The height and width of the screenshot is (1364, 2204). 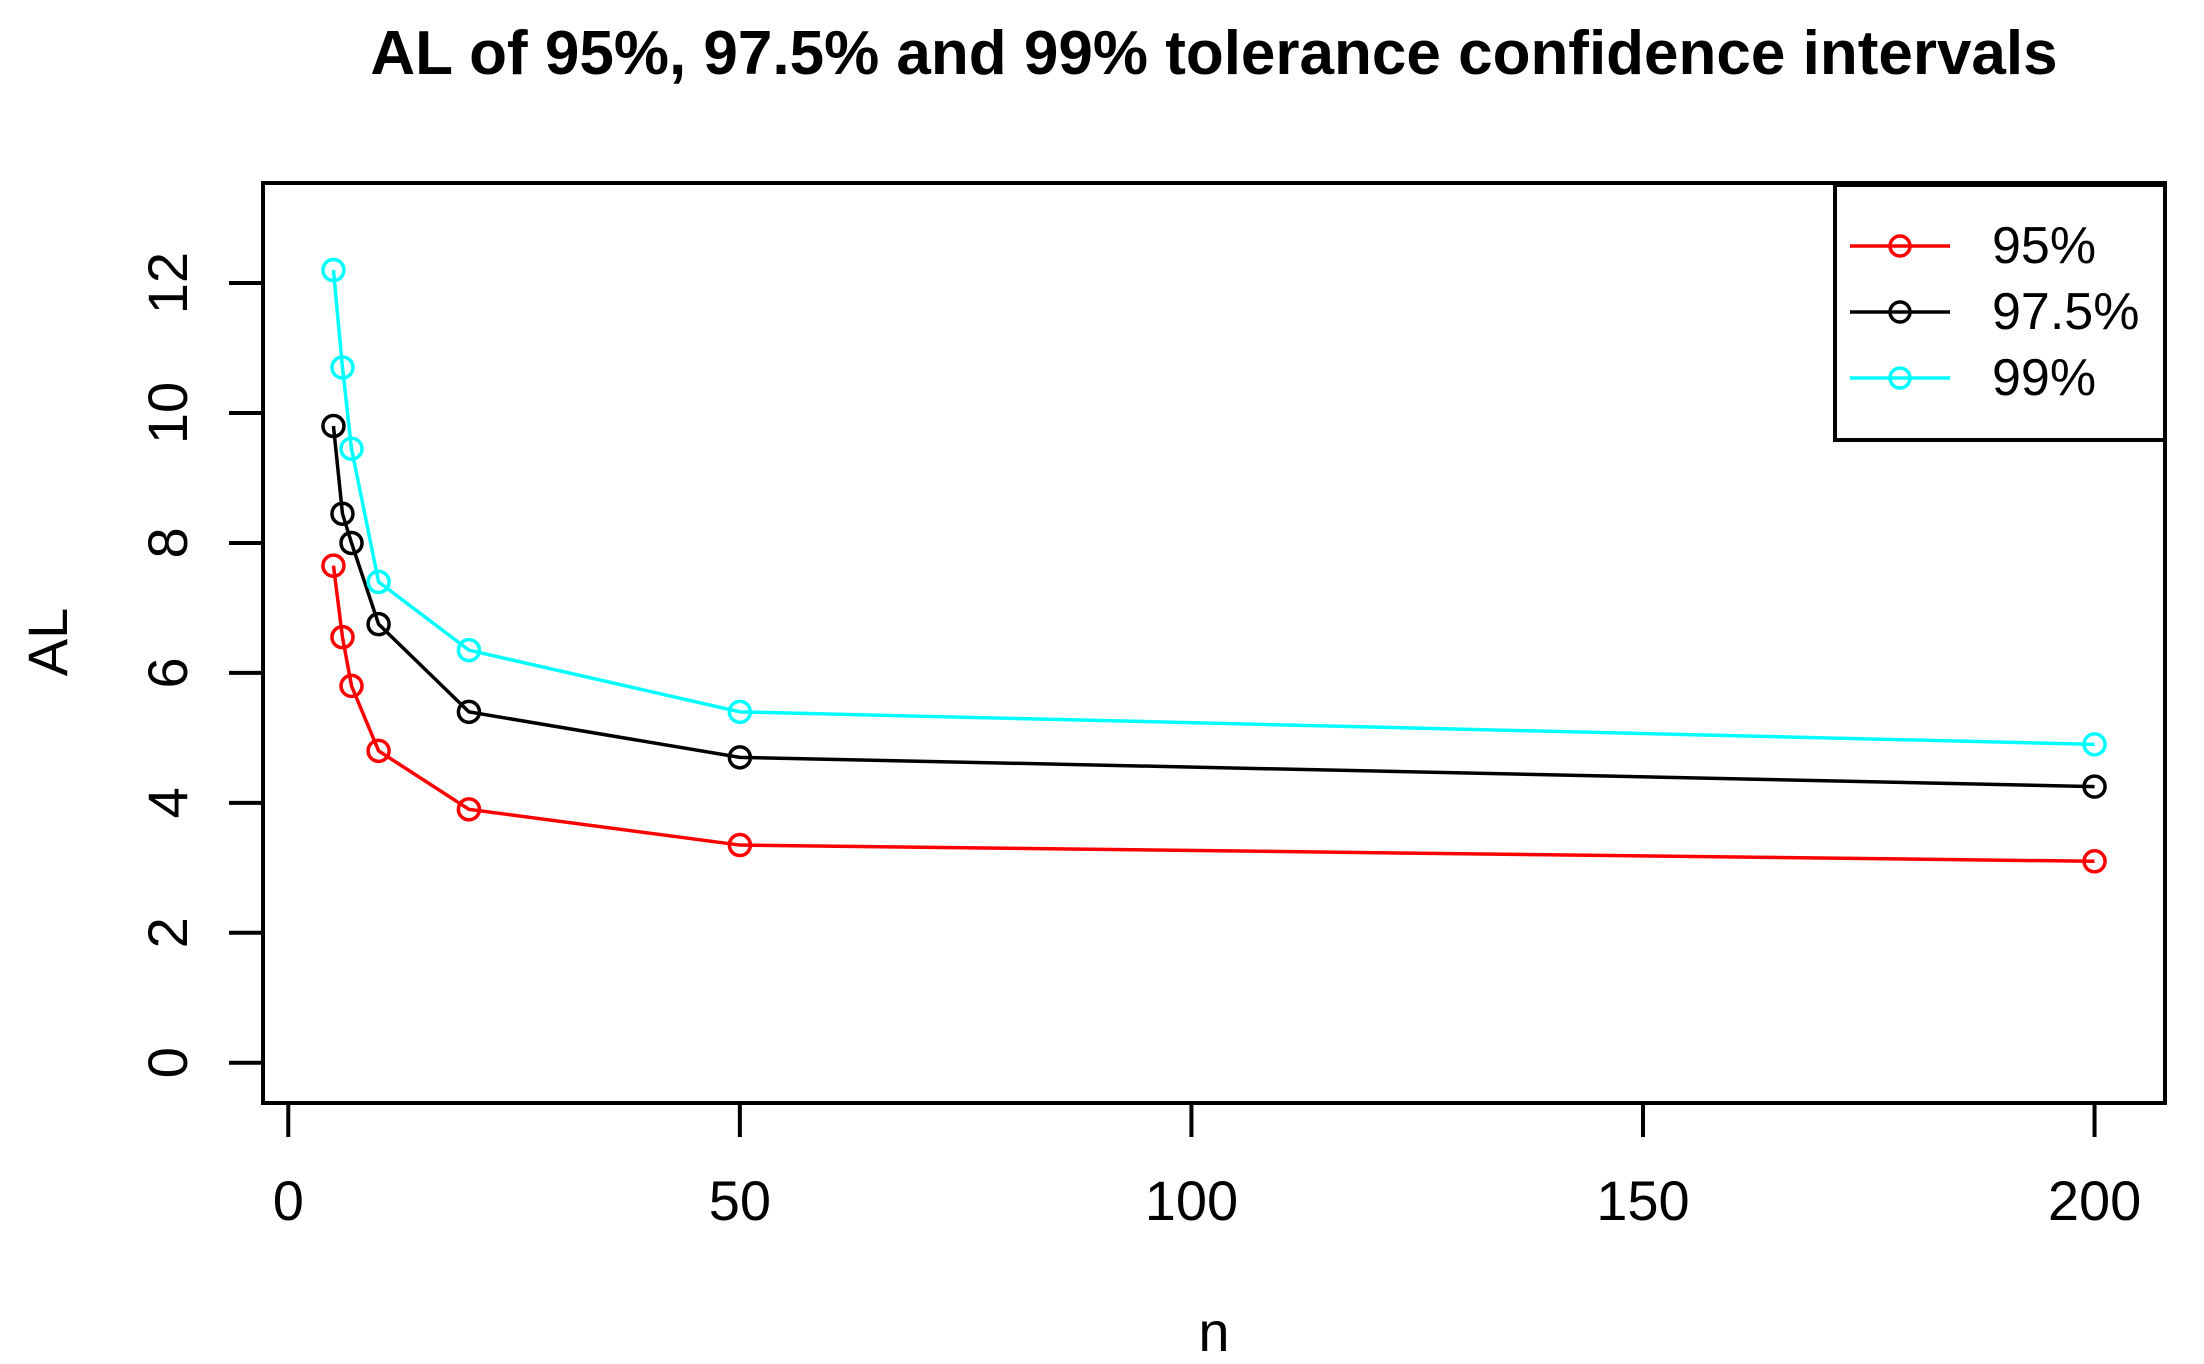 What do you see at coordinates (167, 1062) in the screenshot?
I see `y-tick-label: 0` at bounding box center [167, 1062].